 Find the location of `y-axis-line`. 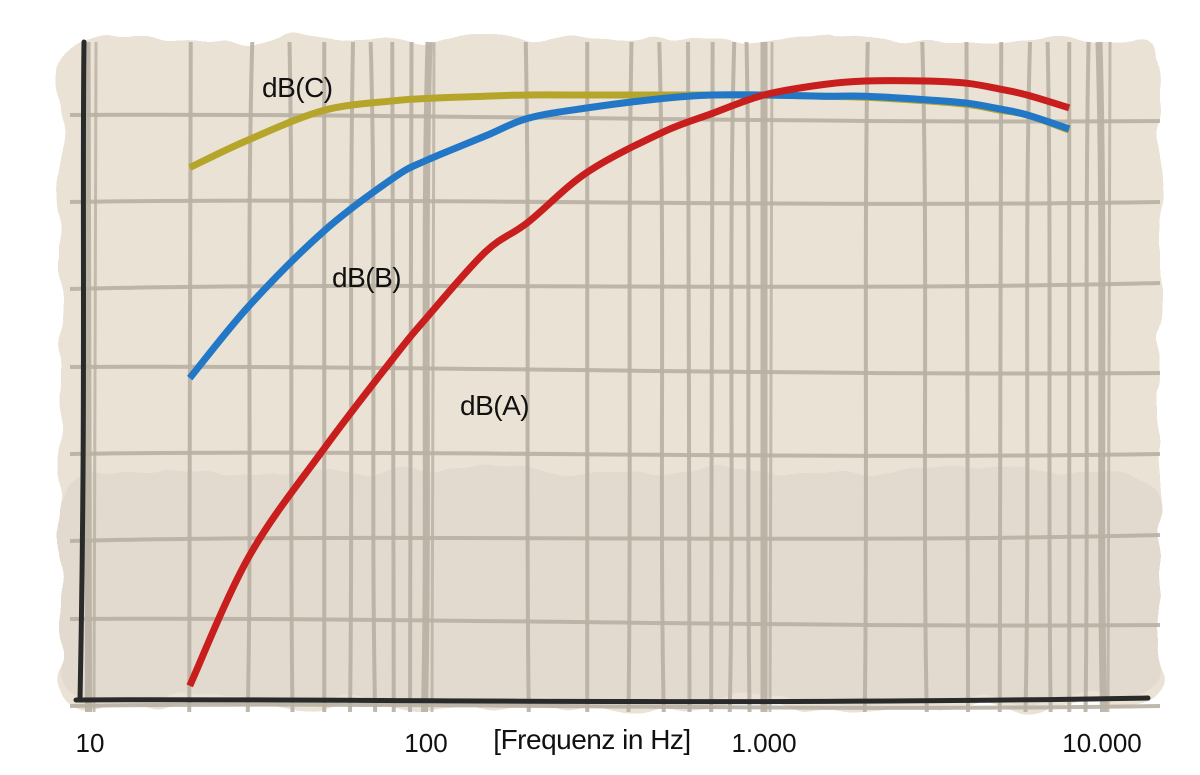

y-axis-line is located at coordinates (82, 371).